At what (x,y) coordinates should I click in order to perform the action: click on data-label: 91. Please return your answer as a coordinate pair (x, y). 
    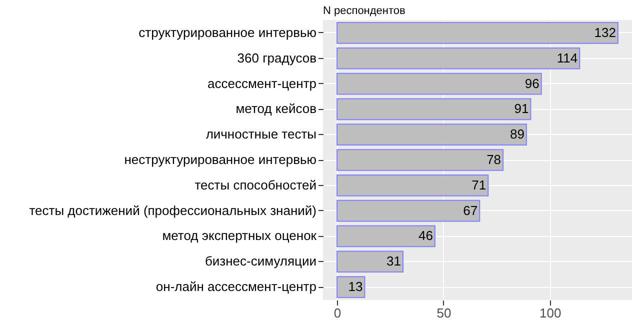
    Looking at the image, I should click on (521, 108).